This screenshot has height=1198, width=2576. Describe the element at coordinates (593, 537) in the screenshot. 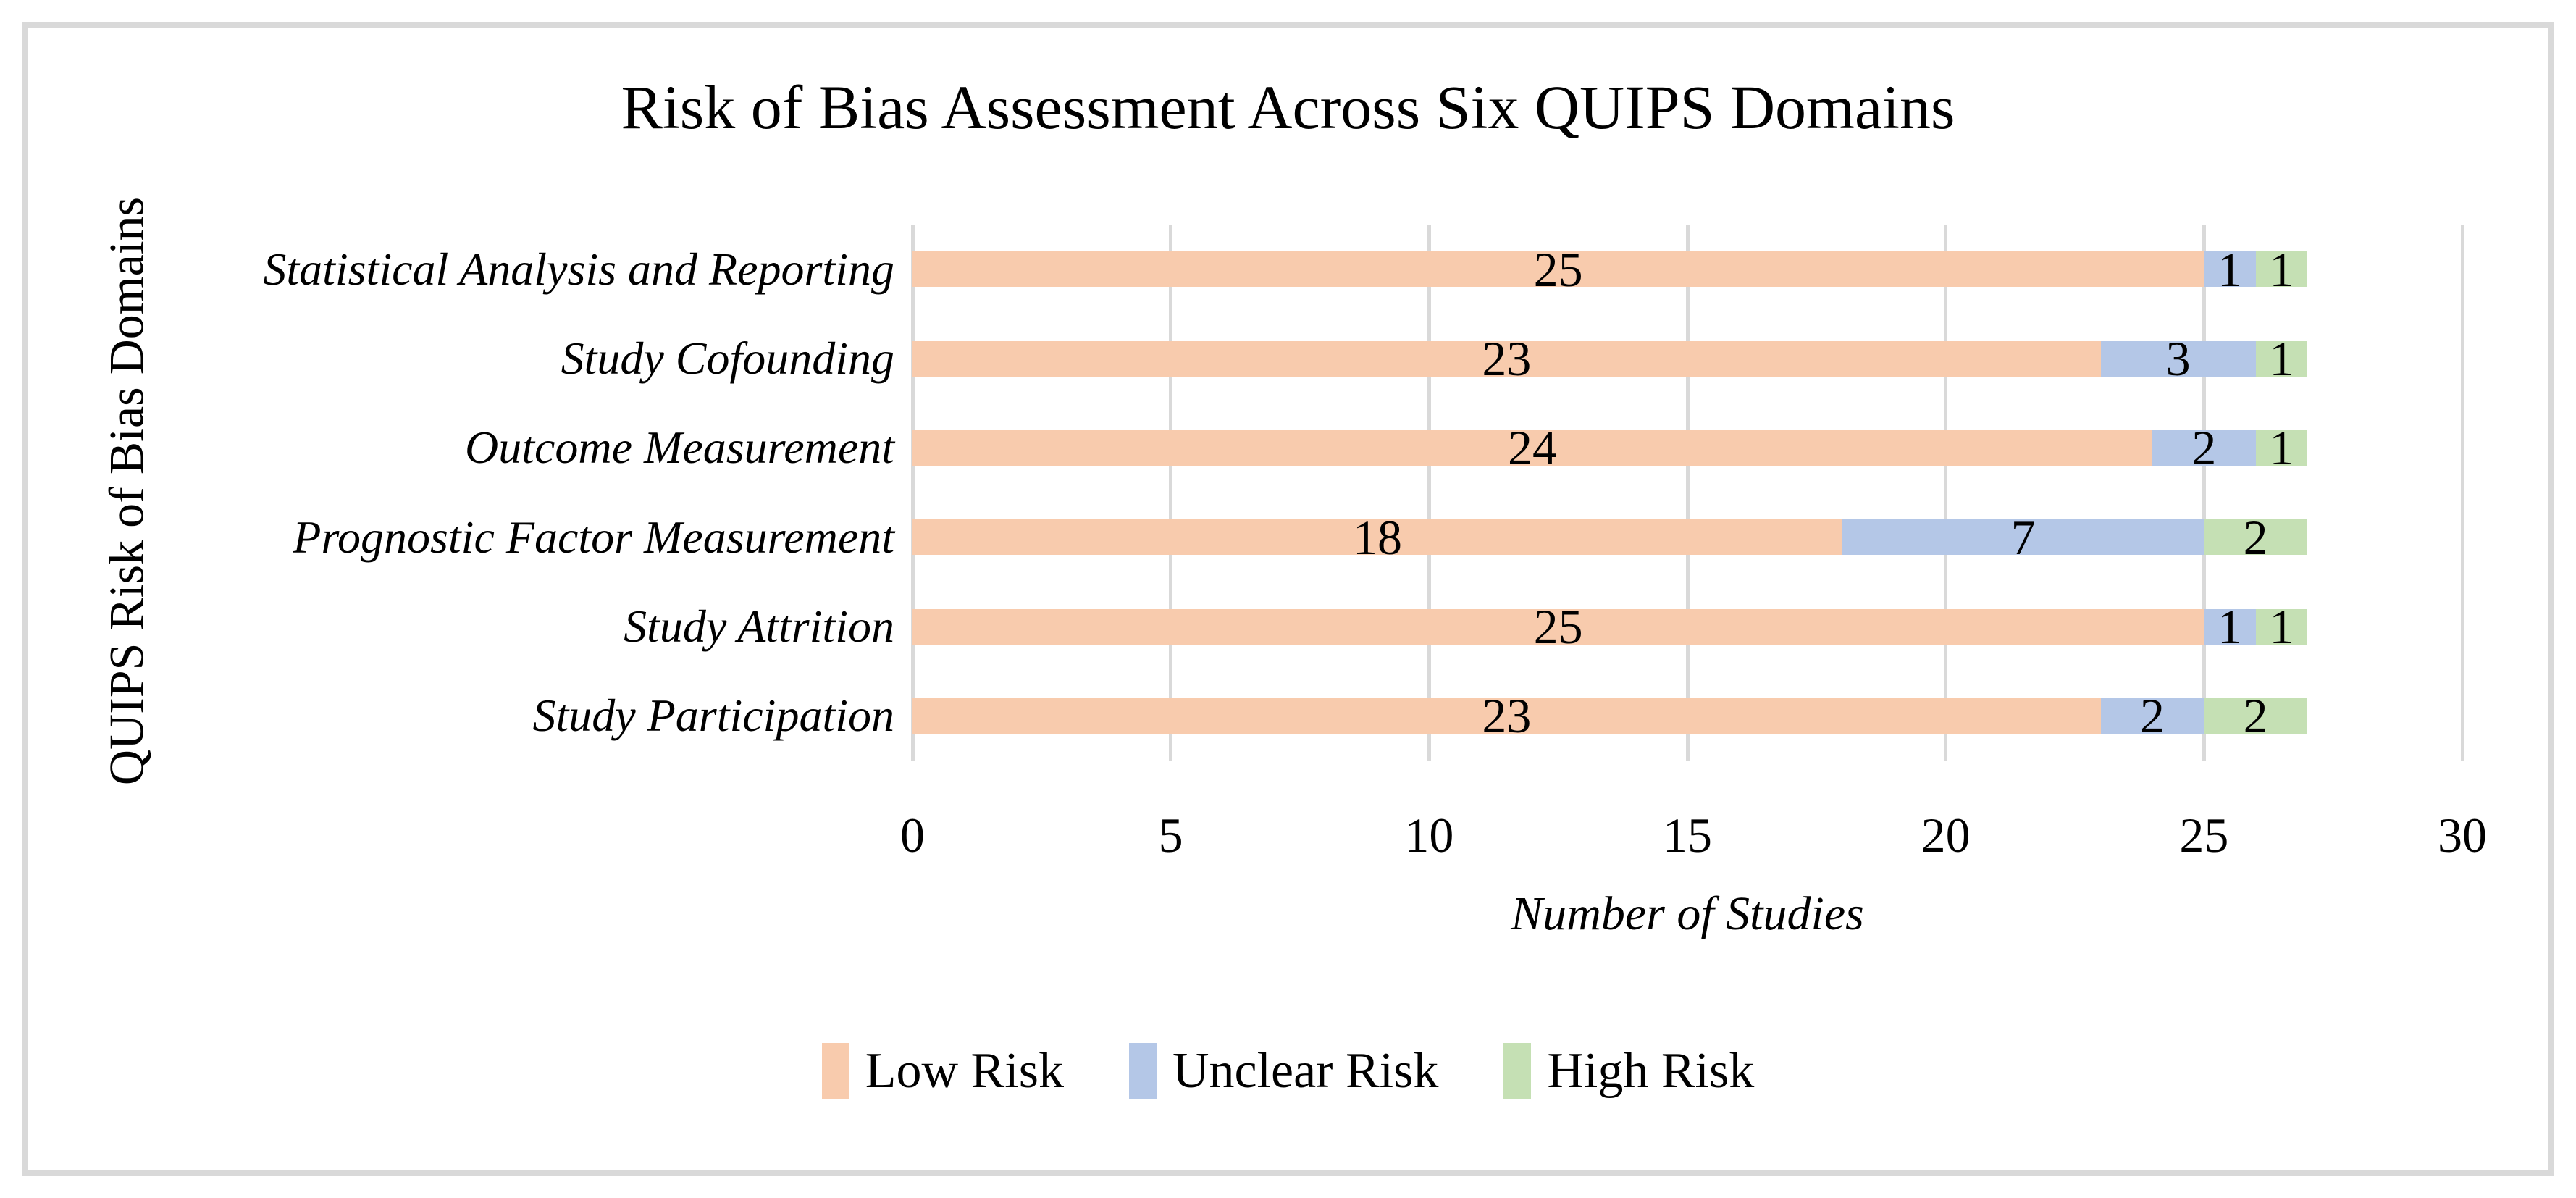

I see `category-label: Prognostic Factor Measurement` at that location.